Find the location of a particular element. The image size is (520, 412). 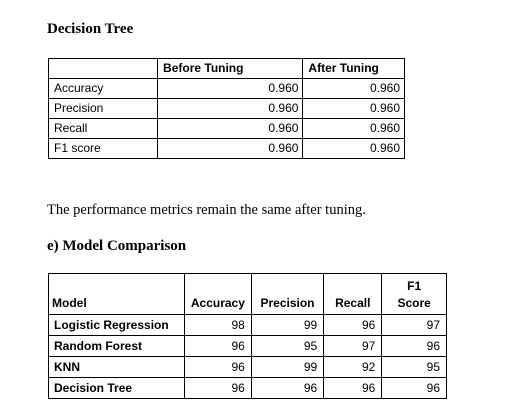

header-model: Model is located at coordinates (116, 294).